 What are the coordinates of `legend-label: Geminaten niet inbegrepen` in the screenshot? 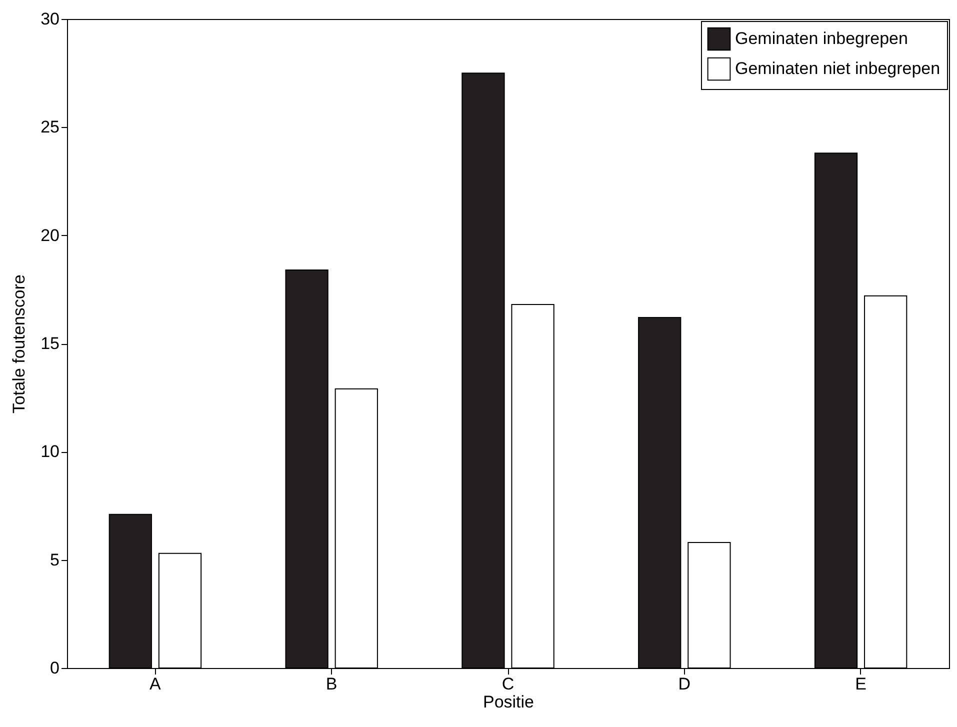 It's located at (837, 68).